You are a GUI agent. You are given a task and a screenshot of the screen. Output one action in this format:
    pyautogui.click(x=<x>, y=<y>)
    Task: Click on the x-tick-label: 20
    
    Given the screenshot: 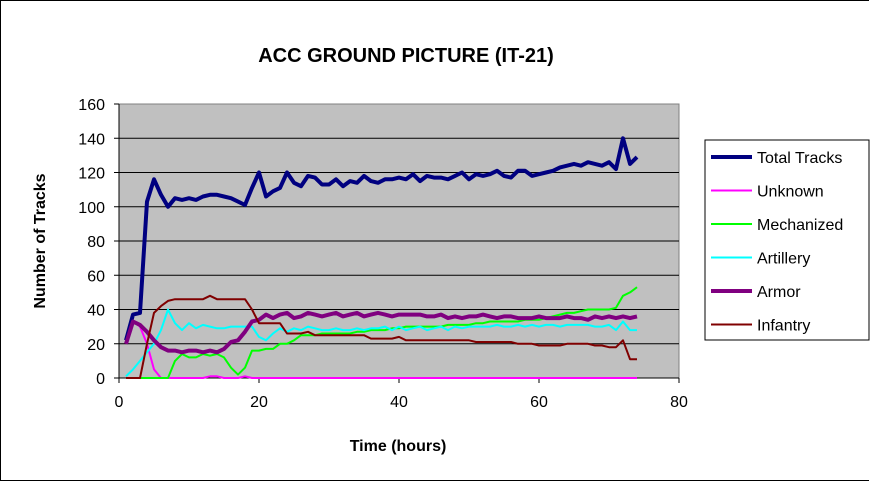 What is the action you would take?
    pyautogui.click(x=259, y=402)
    